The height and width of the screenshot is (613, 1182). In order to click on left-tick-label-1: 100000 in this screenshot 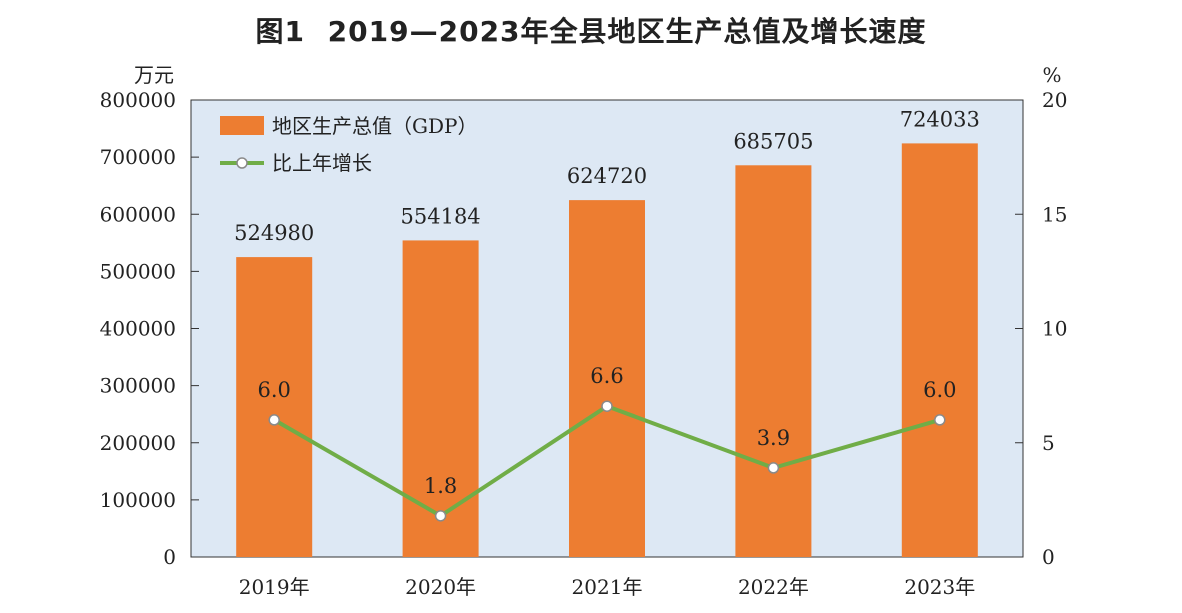, I will do `click(138, 500)`.